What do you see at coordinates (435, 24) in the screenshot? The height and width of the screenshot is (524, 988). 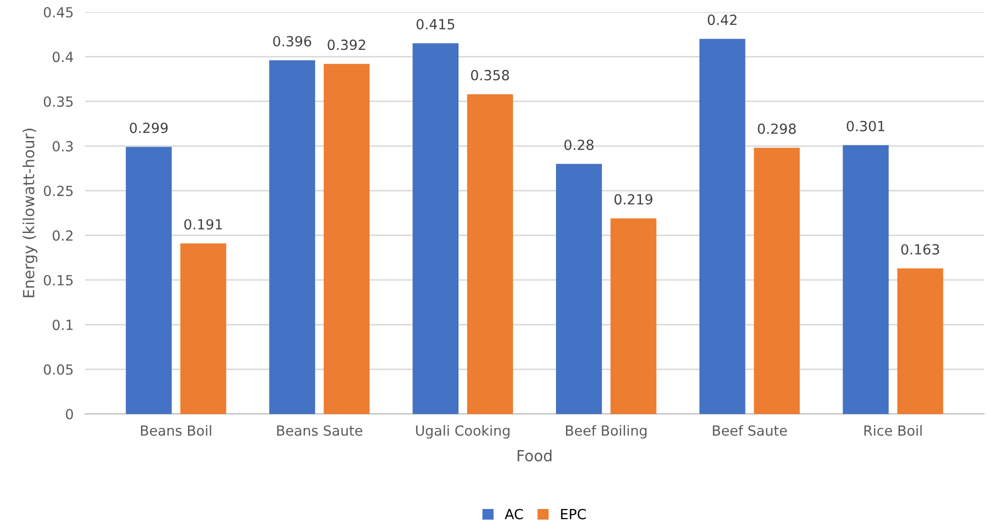 I see `data-label: 0.415` at bounding box center [435, 24].